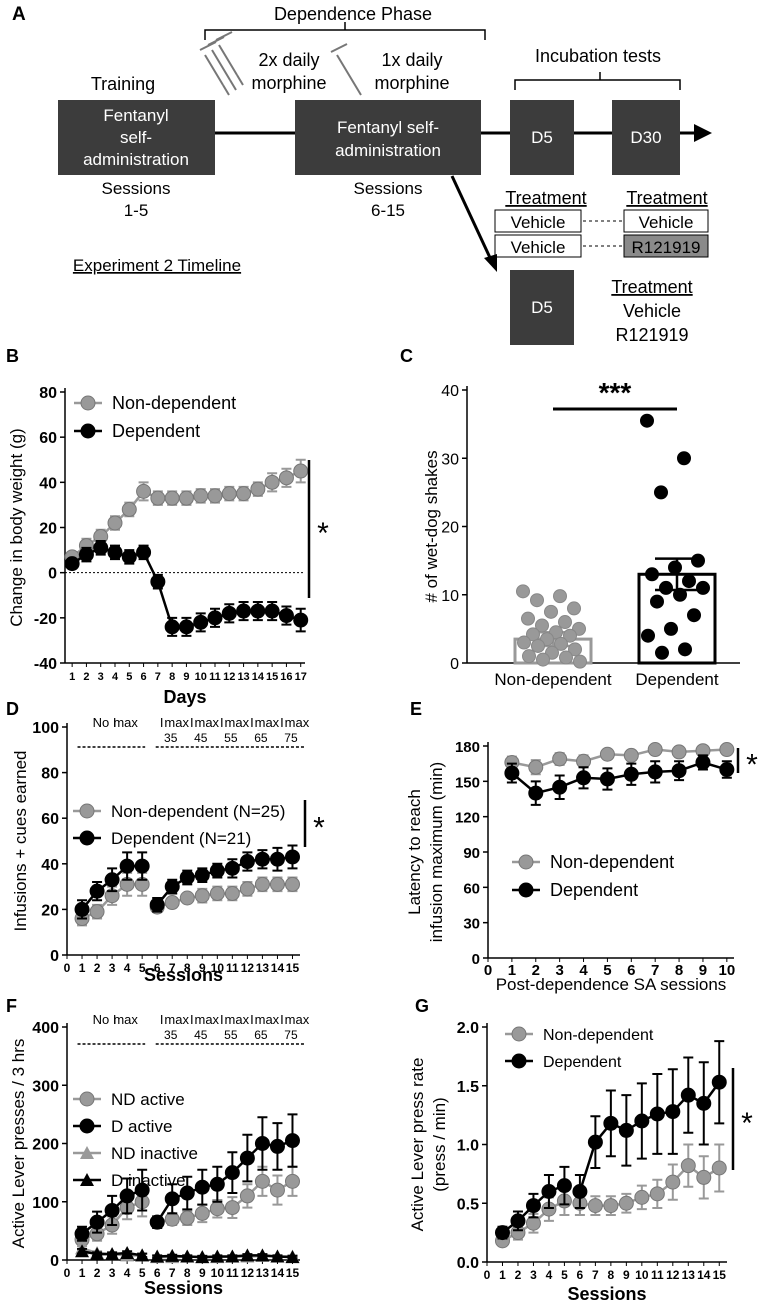 This screenshot has height=1312, width=765. What do you see at coordinates (127, 968) in the screenshot?
I see `x-tick-label: 4` at bounding box center [127, 968].